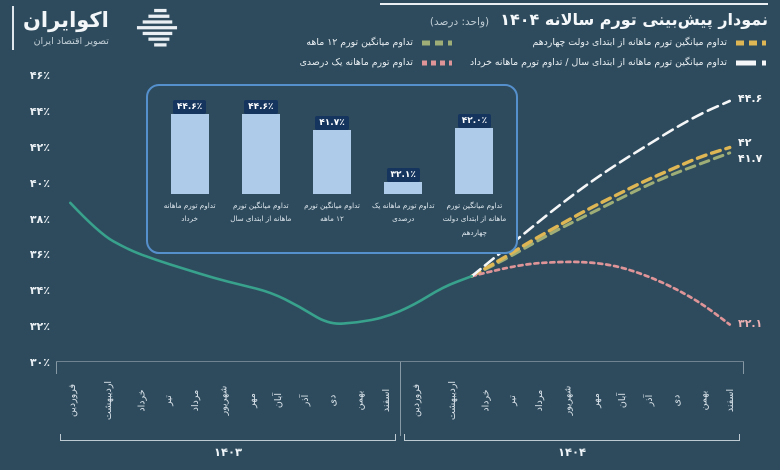 The width and height of the screenshot is (780, 470). Describe the element at coordinates (271, 263) in the screenshot. I see `series-line-historical` at that location.